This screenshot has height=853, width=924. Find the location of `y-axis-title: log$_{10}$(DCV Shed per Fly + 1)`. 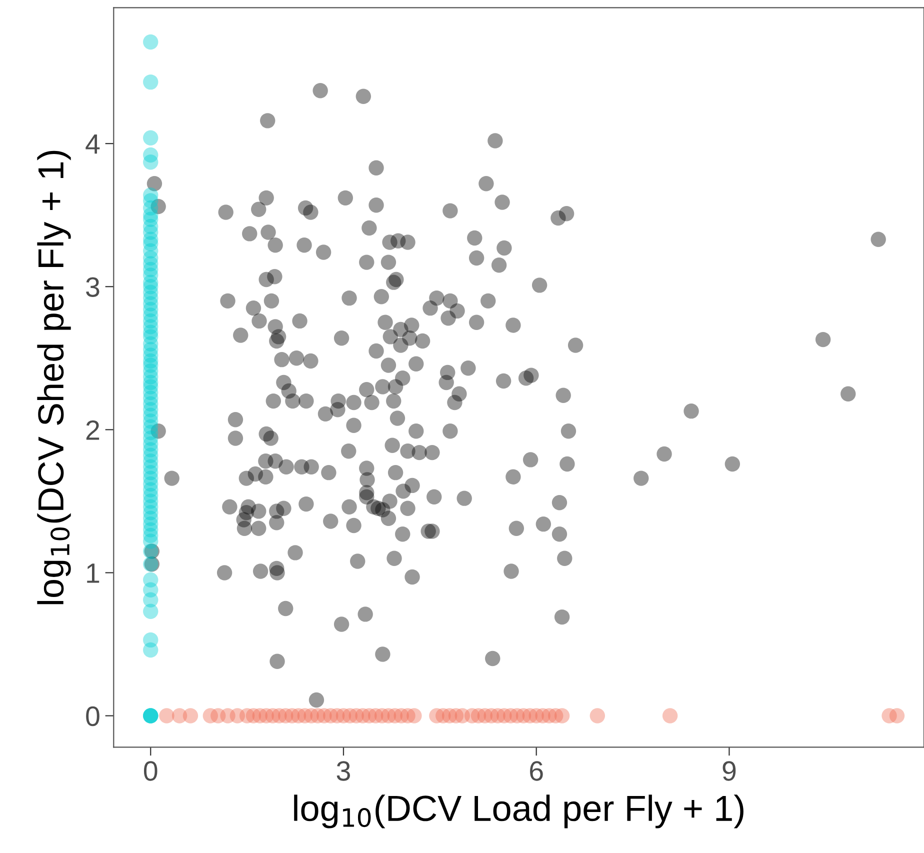

y-axis-title: log$_{10}$(DCV Shed per Fly + 1) is located at coordinates (54, 377).